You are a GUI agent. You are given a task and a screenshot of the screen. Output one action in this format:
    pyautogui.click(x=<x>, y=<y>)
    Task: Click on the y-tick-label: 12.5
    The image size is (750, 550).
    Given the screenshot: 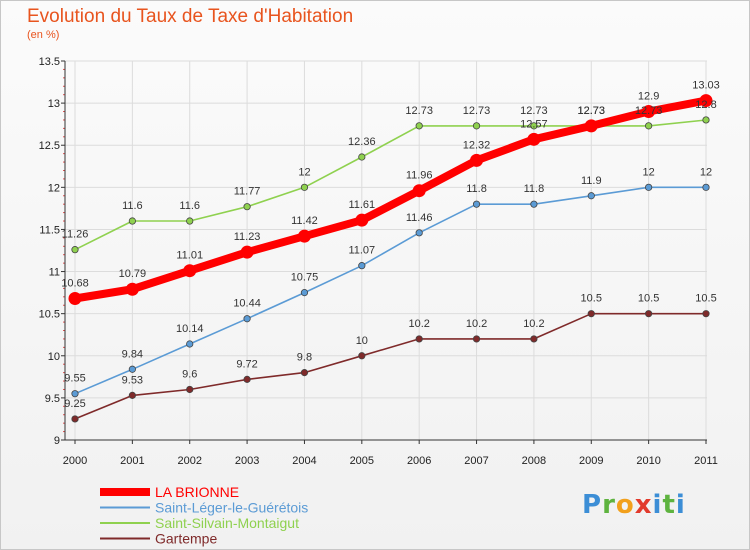 What is the action you would take?
    pyautogui.click(x=49, y=146)
    